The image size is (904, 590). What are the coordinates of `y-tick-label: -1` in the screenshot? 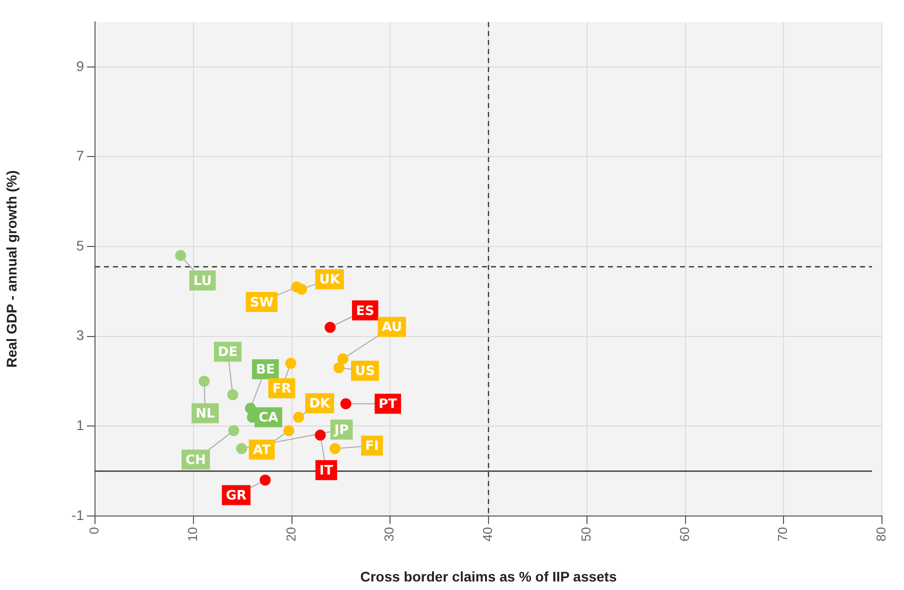 It's located at (78, 514).